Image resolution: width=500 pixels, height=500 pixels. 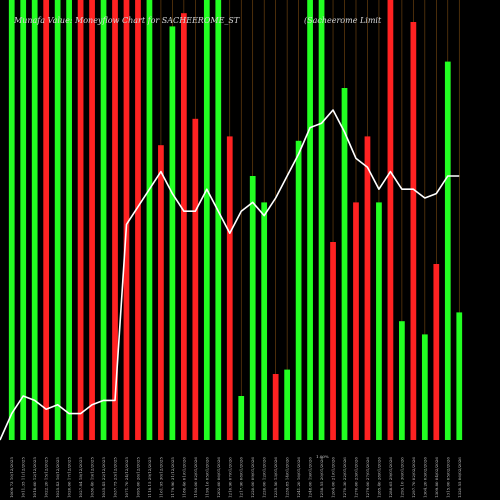 What do you see at coordinates (287, 477) in the screenshot?
I see `x-tick-label: 1239.85 14/01/2026` at bounding box center [287, 477].